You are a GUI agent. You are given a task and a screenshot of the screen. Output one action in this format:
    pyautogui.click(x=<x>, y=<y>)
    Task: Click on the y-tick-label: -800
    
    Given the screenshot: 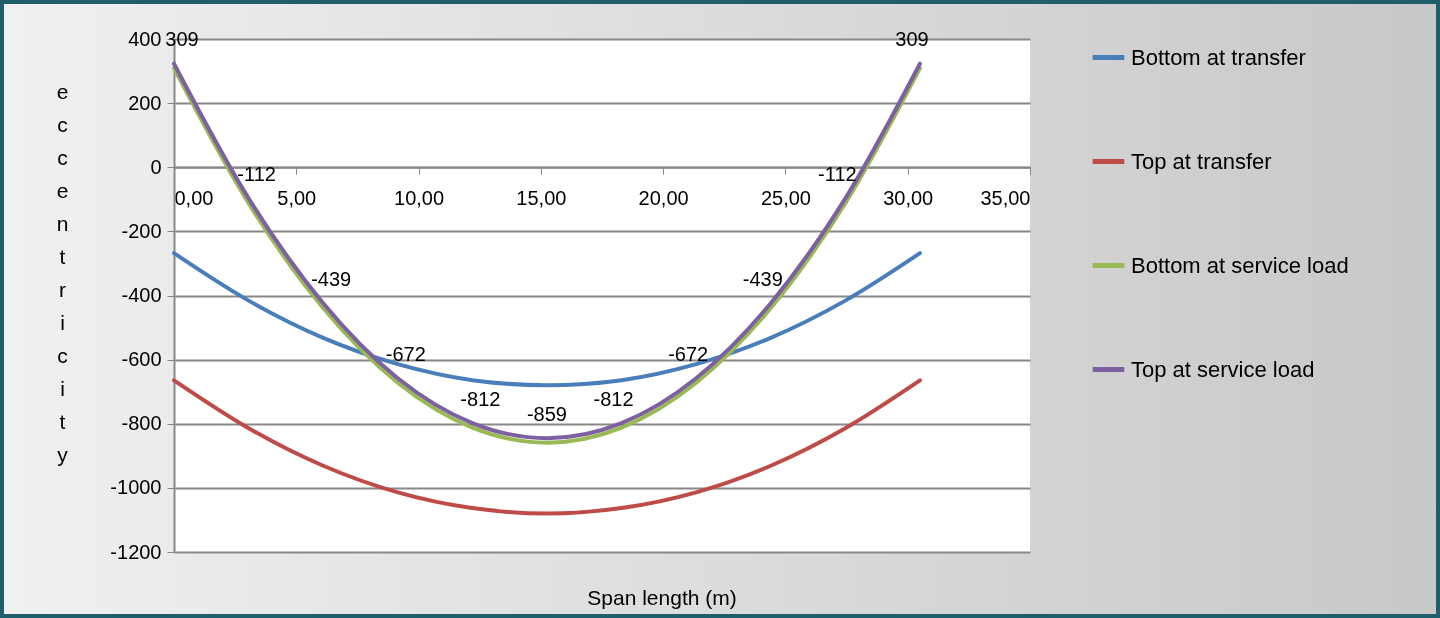 What is the action you would take?
    pyautogui.click(x=141, y=423)
    